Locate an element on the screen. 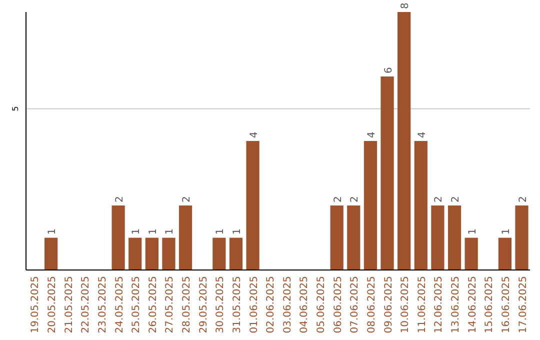 The image size is (540, 340). x-tick-label: 24.05.2025 is located at coordinates (120, 305).